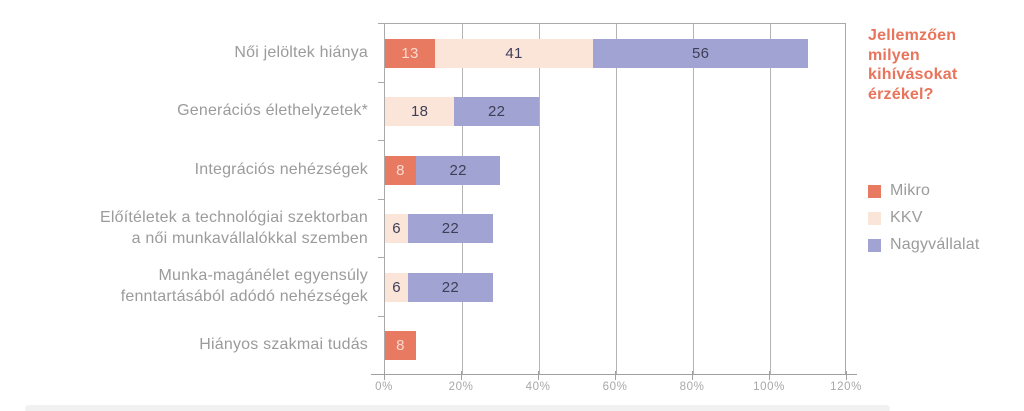 The height and width of the screenshot is (411, 1024). I want to click on bar-segment-nagyvállalat: 56, so click(700, 53).